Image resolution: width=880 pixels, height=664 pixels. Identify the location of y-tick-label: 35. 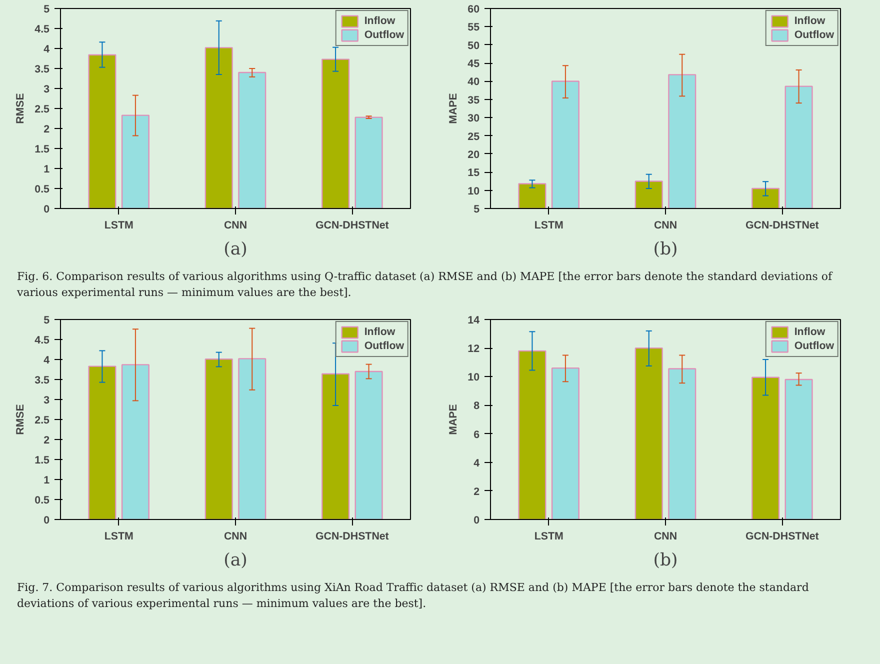
(474, 100).